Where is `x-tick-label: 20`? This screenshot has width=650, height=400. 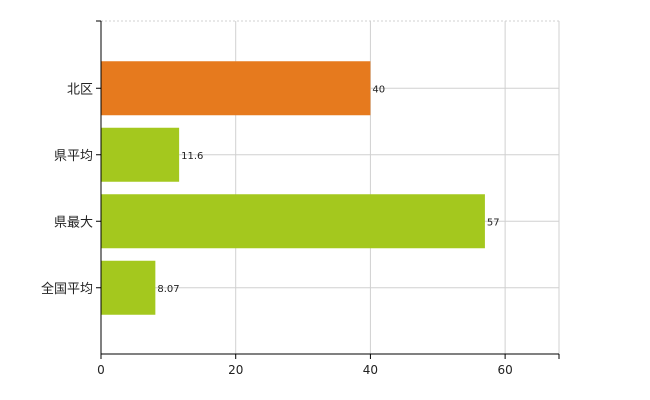 x-tick-label: 20 is located at coordinates (235, 370).